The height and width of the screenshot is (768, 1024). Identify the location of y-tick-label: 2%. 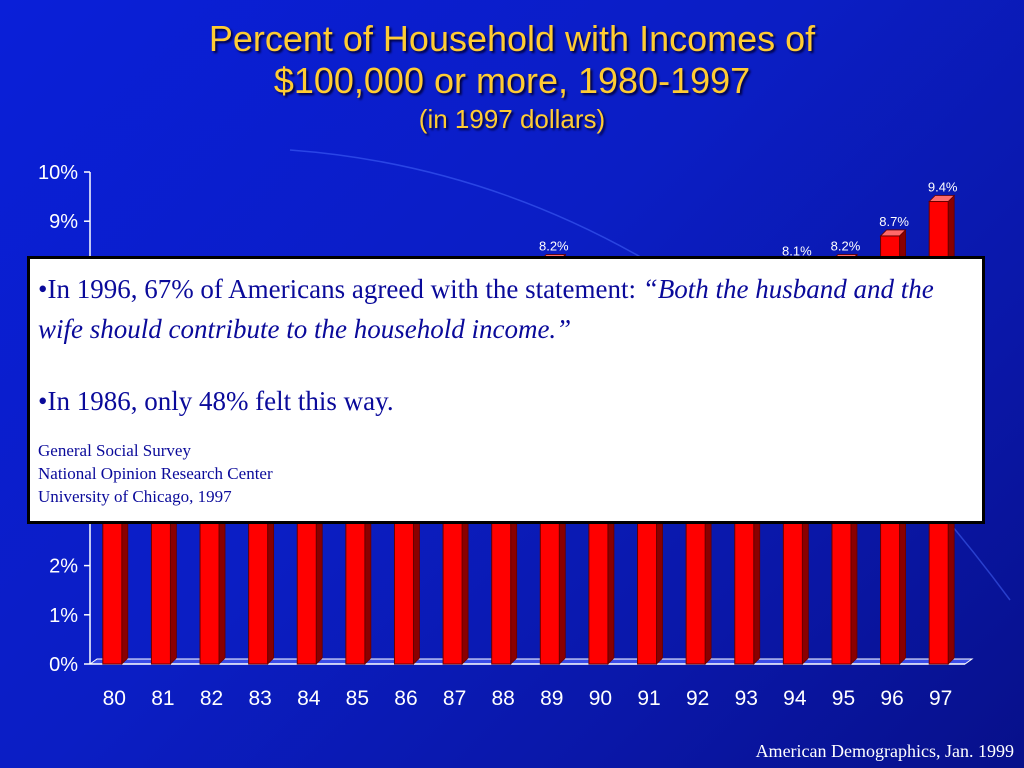
(63, 567).